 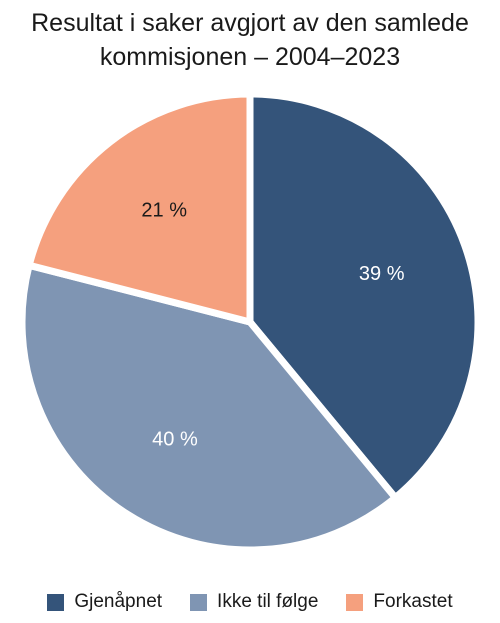 I want to click on slice-label-forkastet: 21 %, so click(x=164, y=211).